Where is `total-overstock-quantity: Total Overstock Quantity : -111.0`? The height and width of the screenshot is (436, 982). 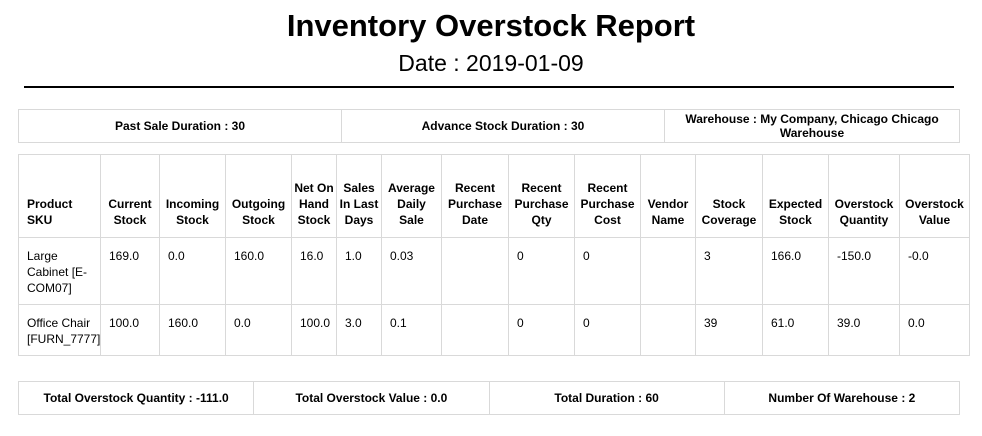
total-overstock-quantity: Total Overstock Quantity : -111.0 is located at coordinates (136, 398).